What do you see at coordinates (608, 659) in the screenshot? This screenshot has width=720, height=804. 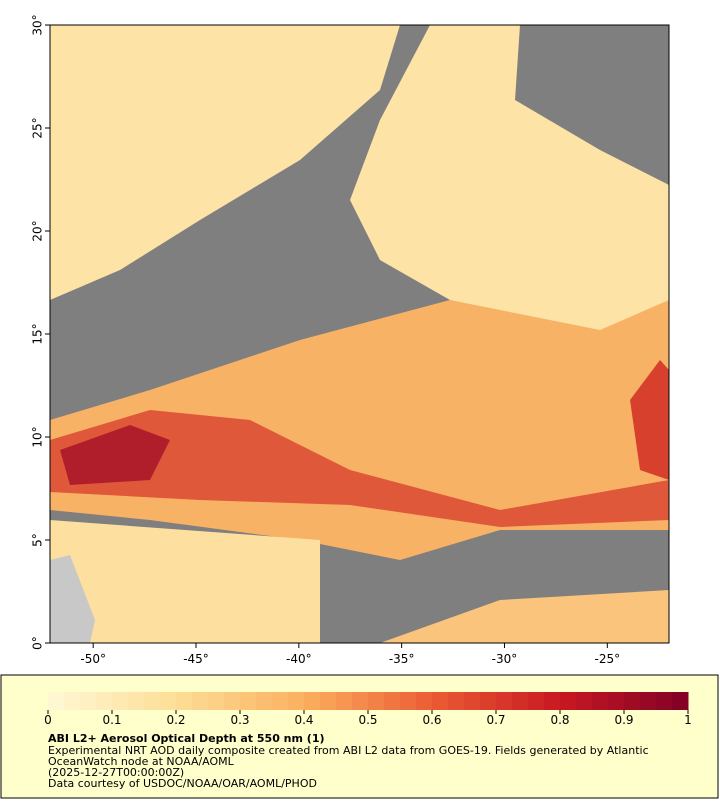 I see `x-tick-label: -25°` at bounding box center [608, 659].